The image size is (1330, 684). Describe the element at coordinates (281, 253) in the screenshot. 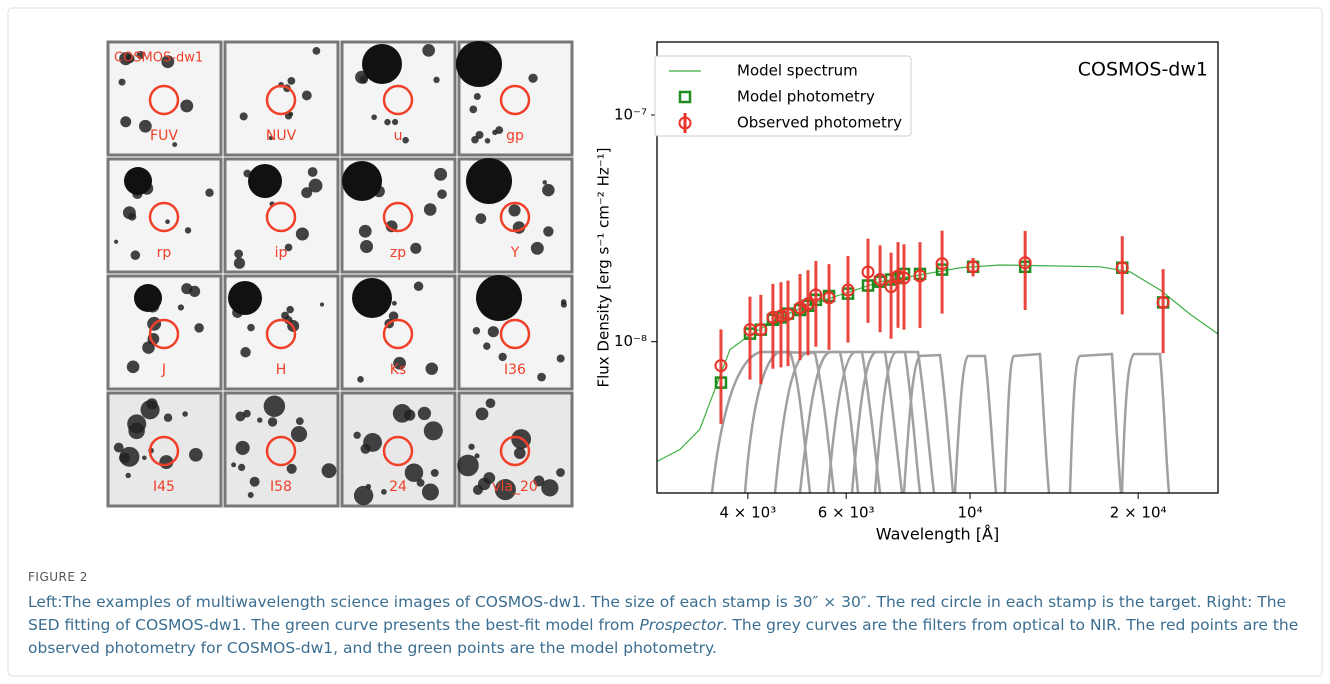

I see `stamp-label: ip` at that location.